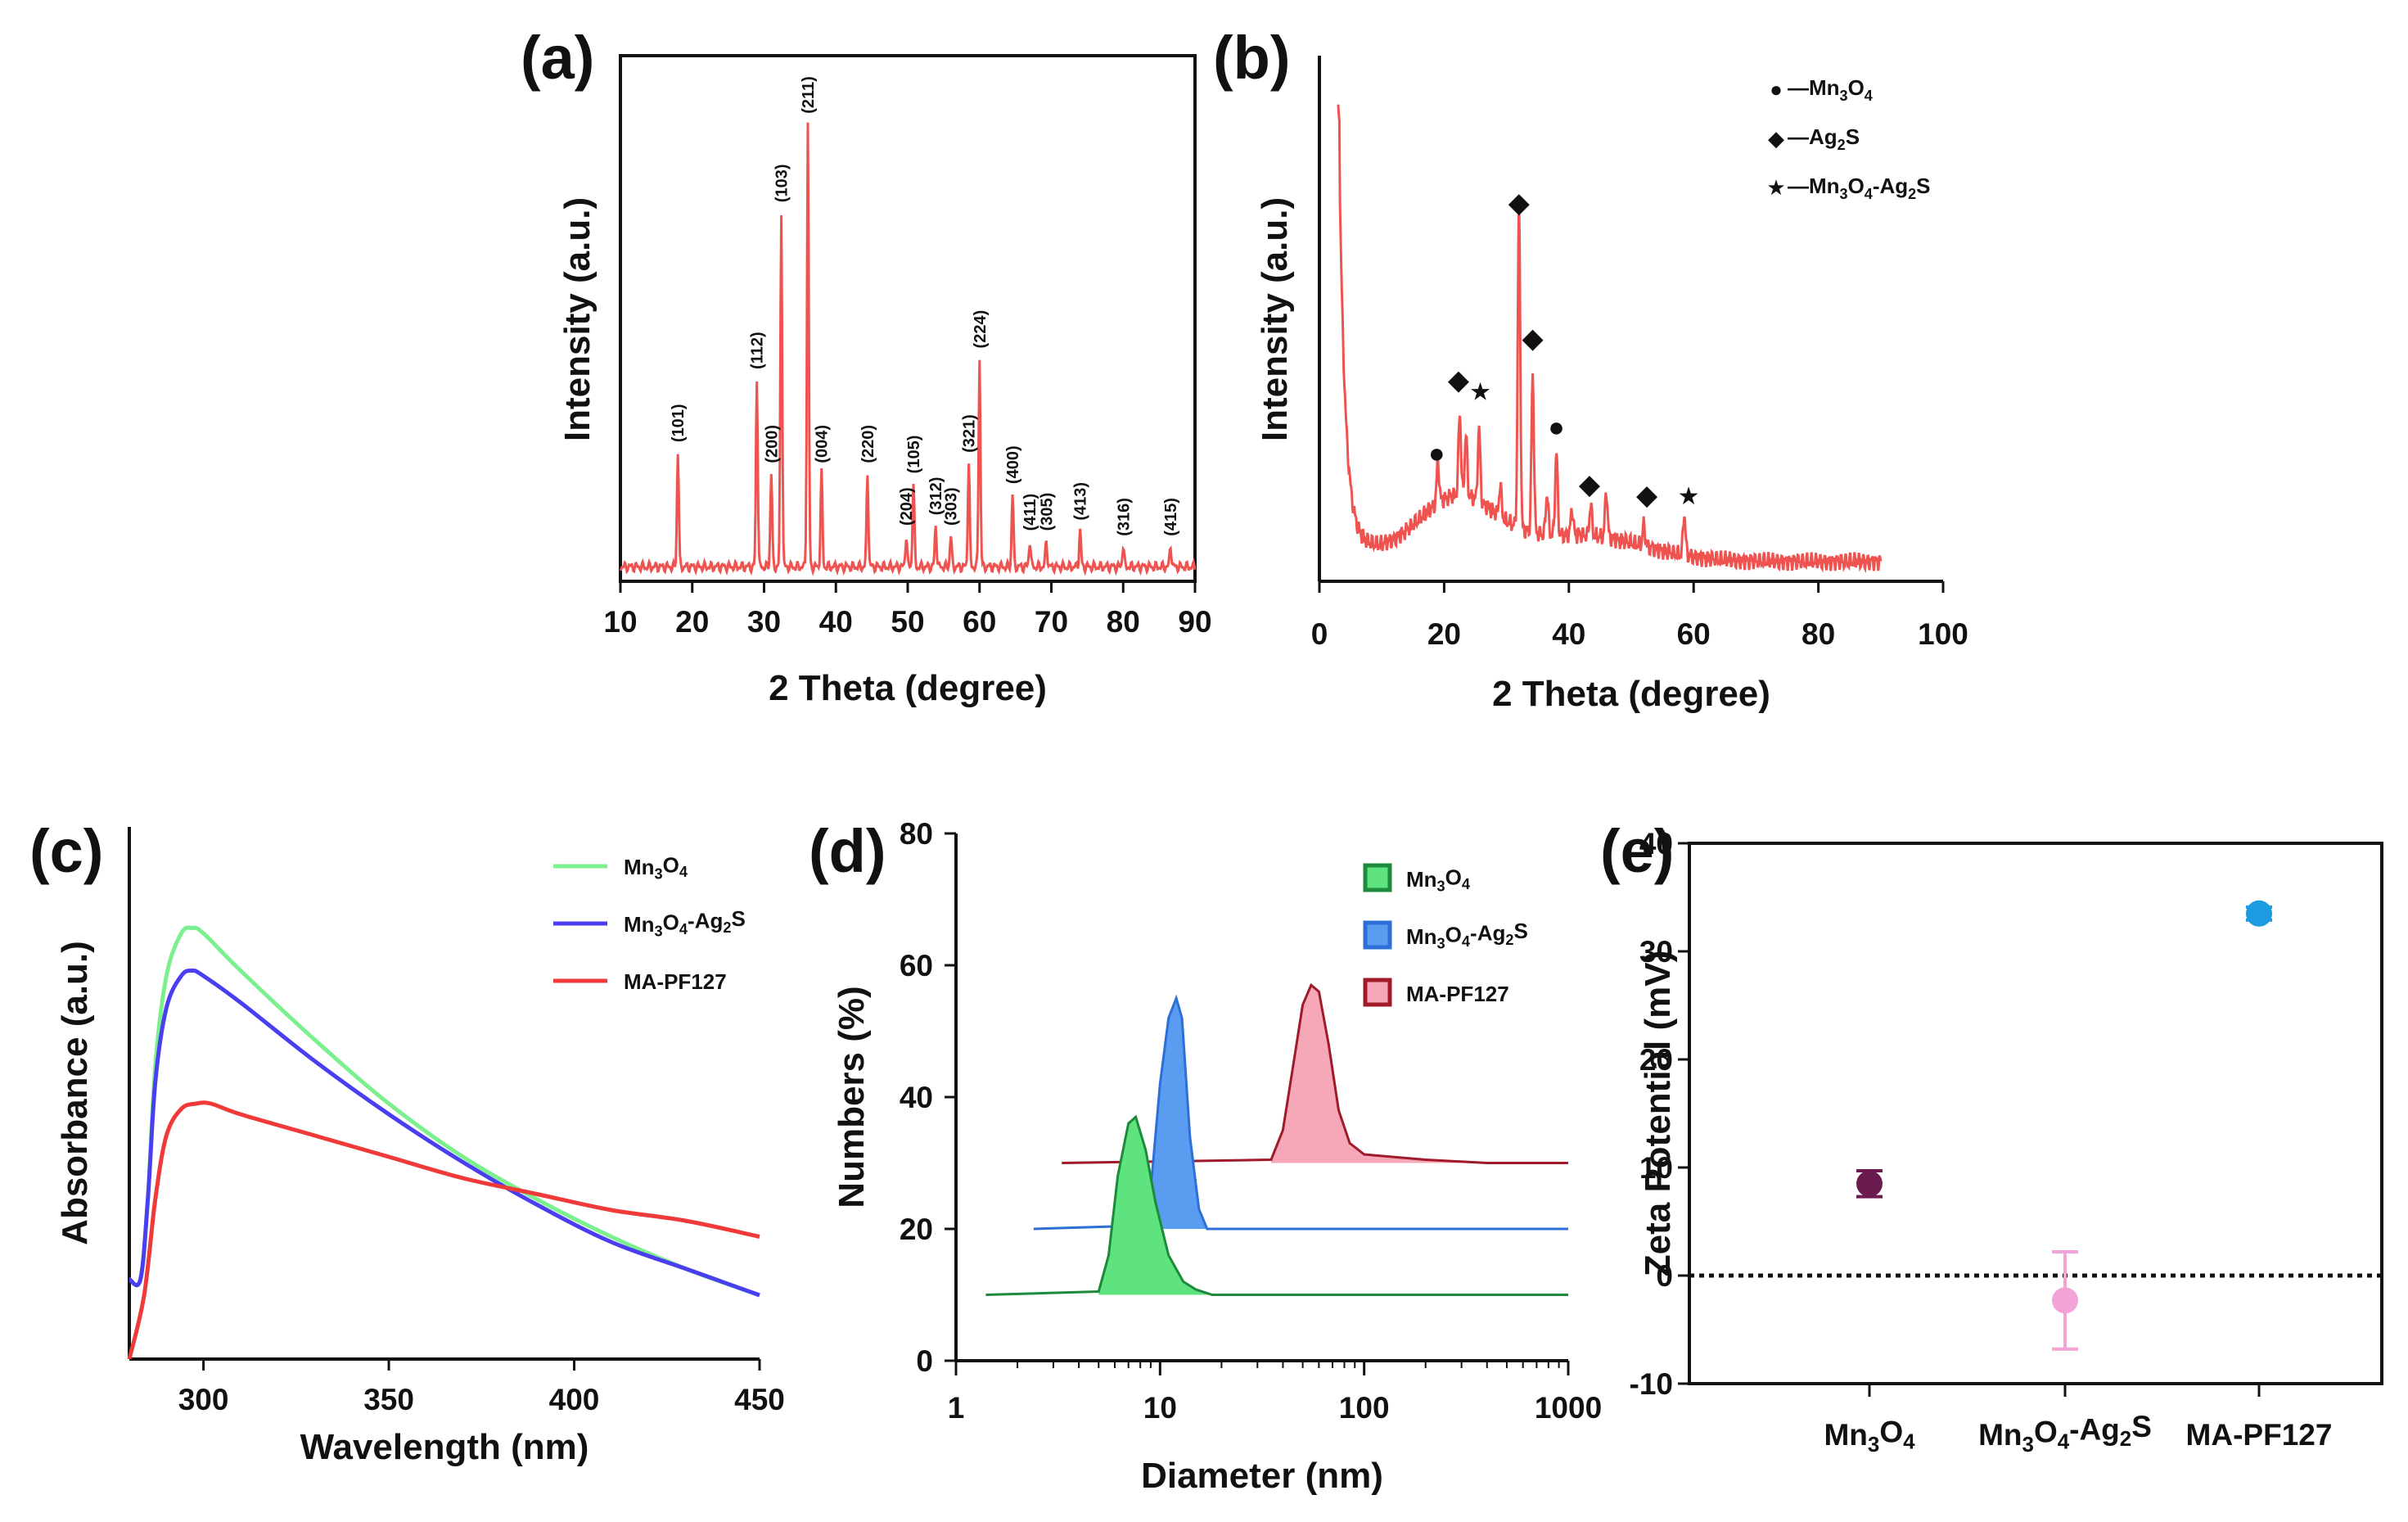 The image size is (2408, 1522). I want to click on legend-entry: Mn3O4, so click(656, 868).